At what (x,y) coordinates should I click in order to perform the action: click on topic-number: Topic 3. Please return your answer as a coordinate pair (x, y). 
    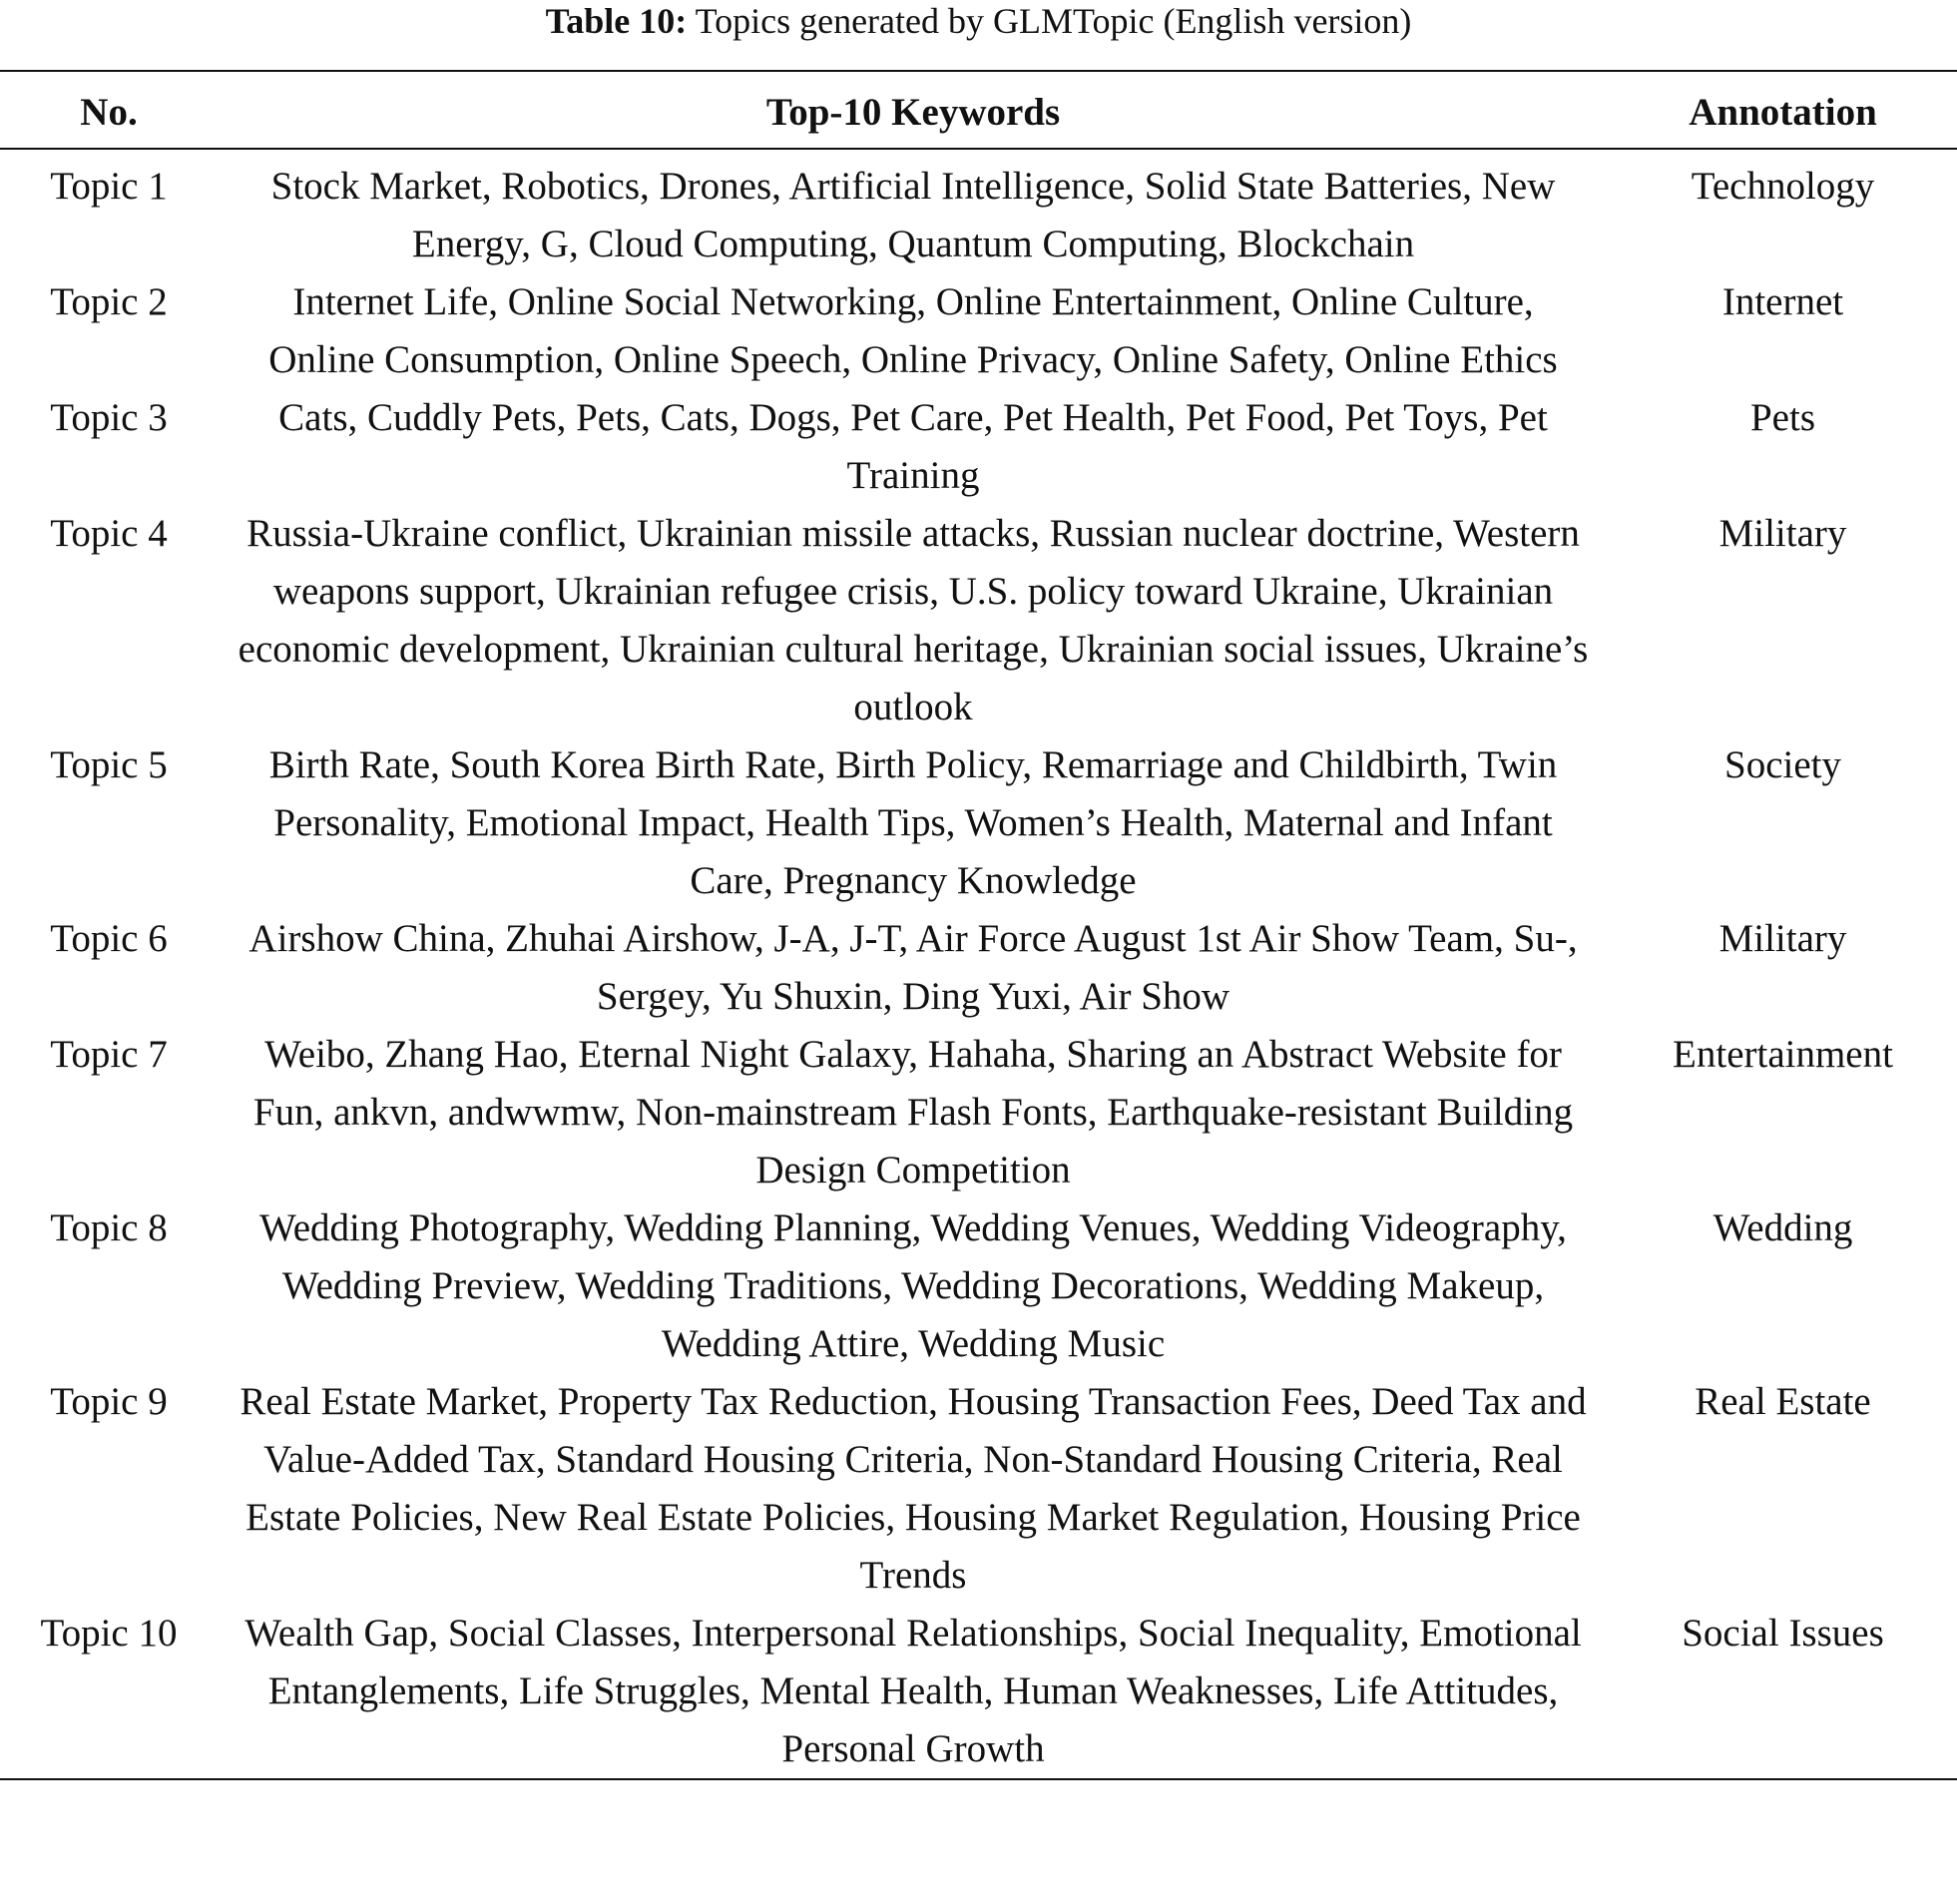
    Looking at the image, I should click on (109, 417).